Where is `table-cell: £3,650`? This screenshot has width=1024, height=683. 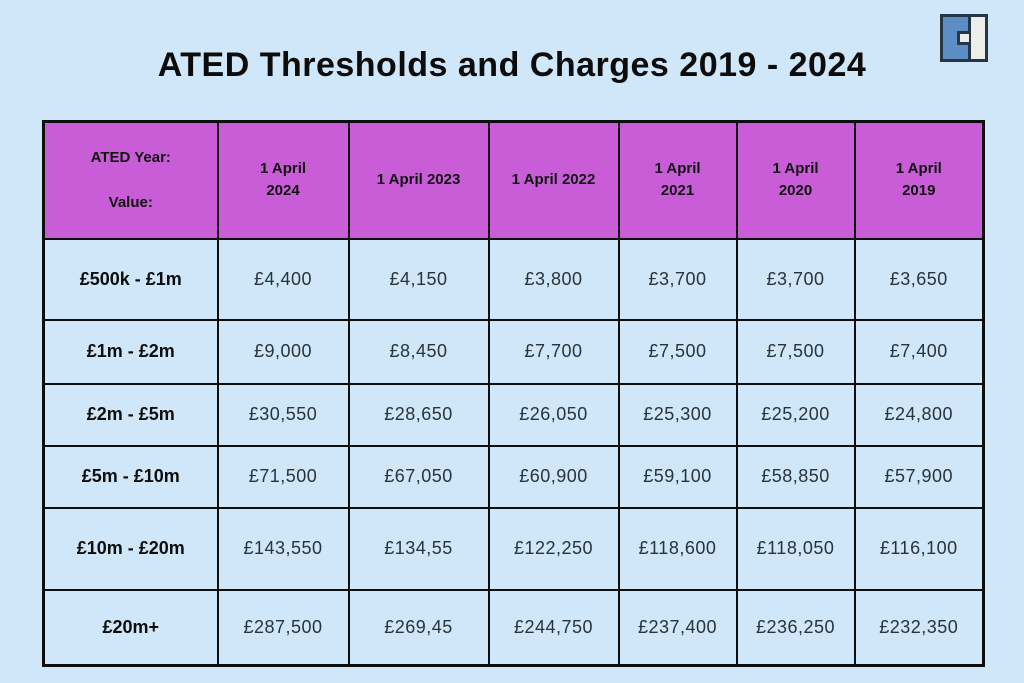
table-cell: £3,650 is located at coordinates (919, 279).